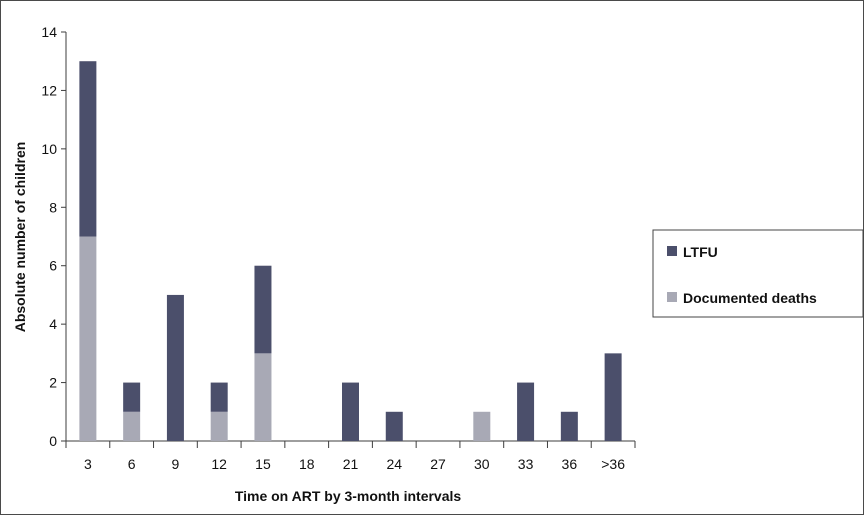  Describe the element at coordinates (176, 464) in the screenshot. I see `x-tick-label: 9` at that location.